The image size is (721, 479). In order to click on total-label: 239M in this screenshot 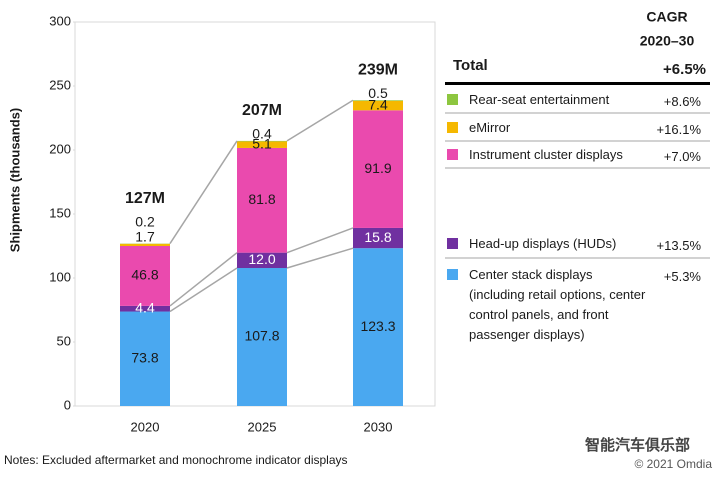, I will do `click(378, 69)`.